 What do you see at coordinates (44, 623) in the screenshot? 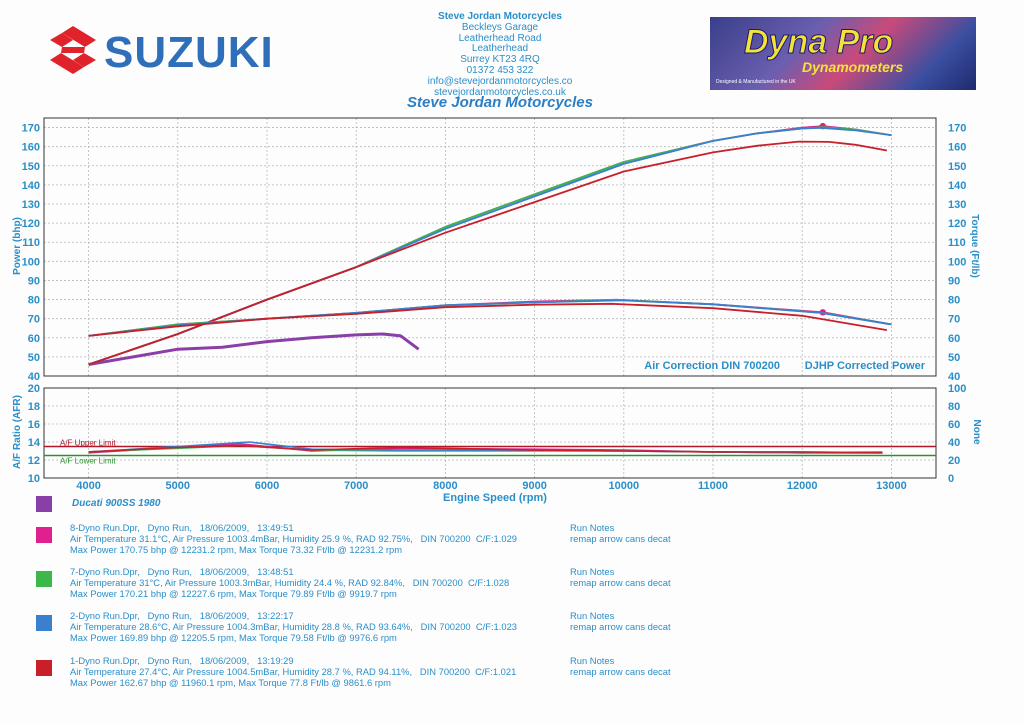
I see `legend-swatch-run2` at bounding box center [44, 623].